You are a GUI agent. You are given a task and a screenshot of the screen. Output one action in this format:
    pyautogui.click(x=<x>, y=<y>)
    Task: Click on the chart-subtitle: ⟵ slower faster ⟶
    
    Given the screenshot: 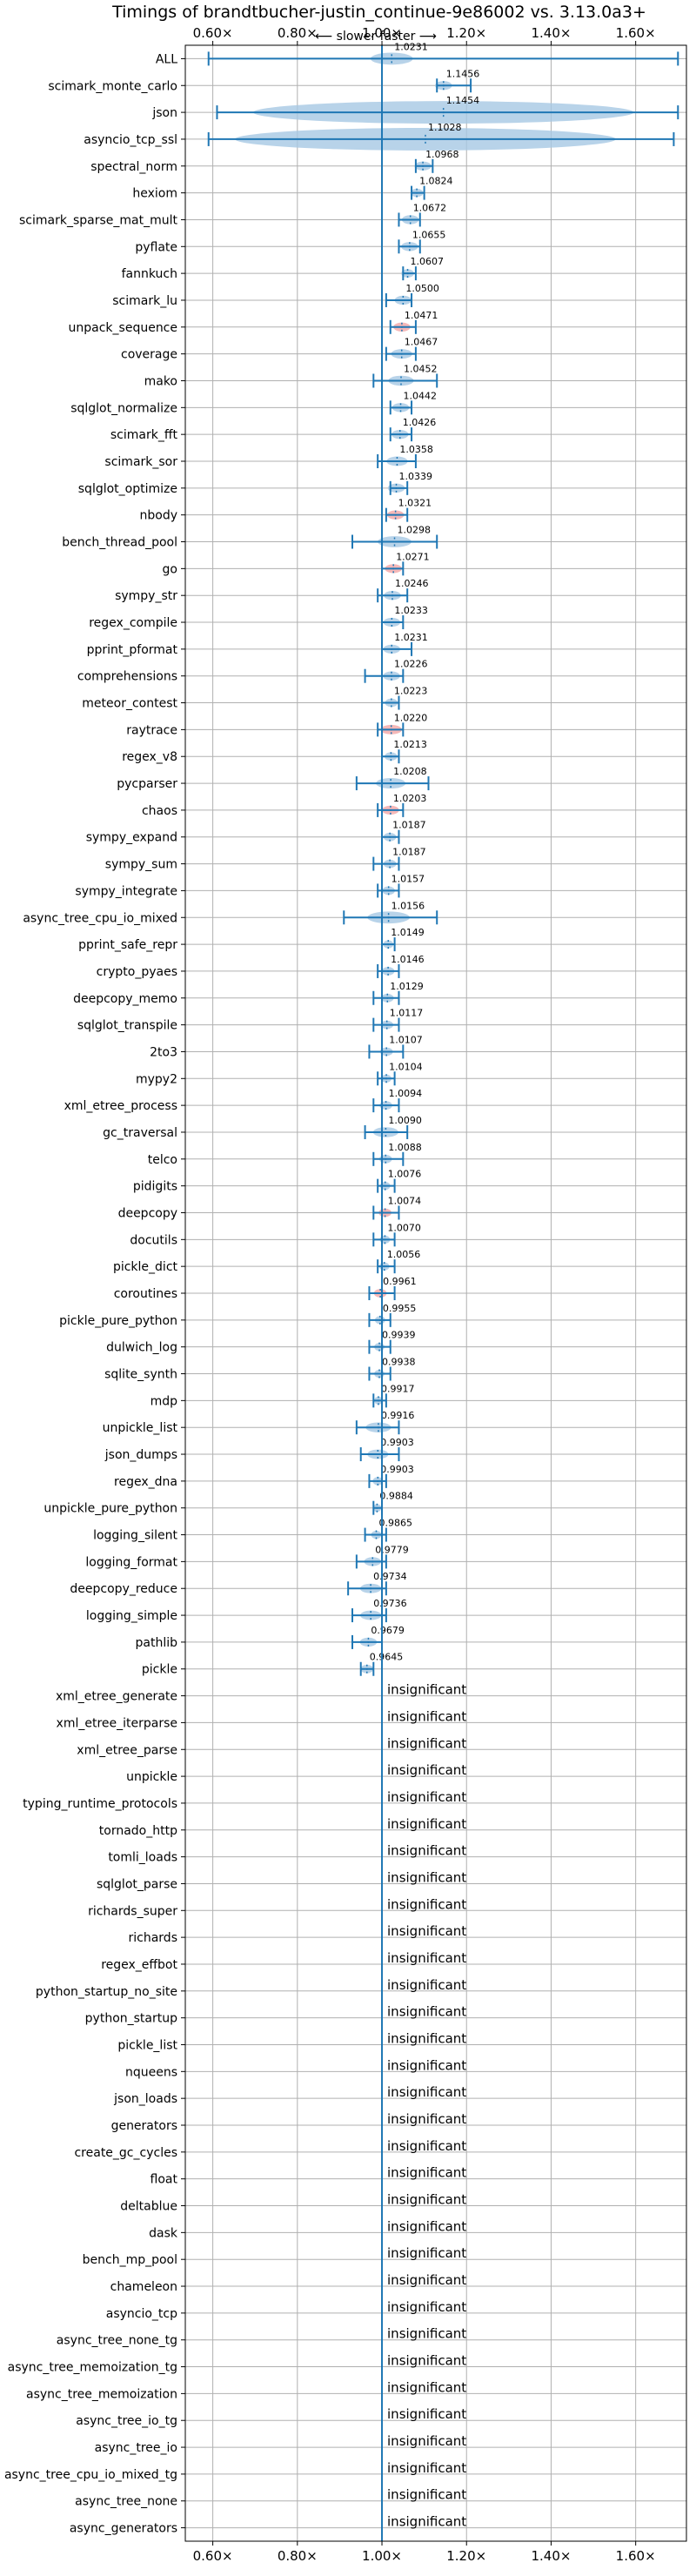 What is the action you would take?
    pyautogui.click(x=376, y=37)
    